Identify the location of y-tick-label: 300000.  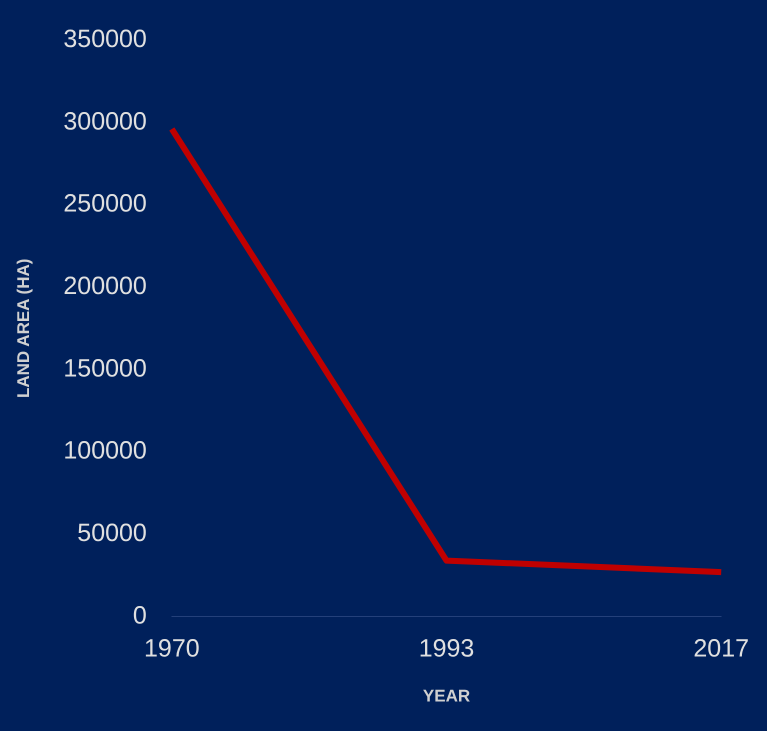
(105, 121).